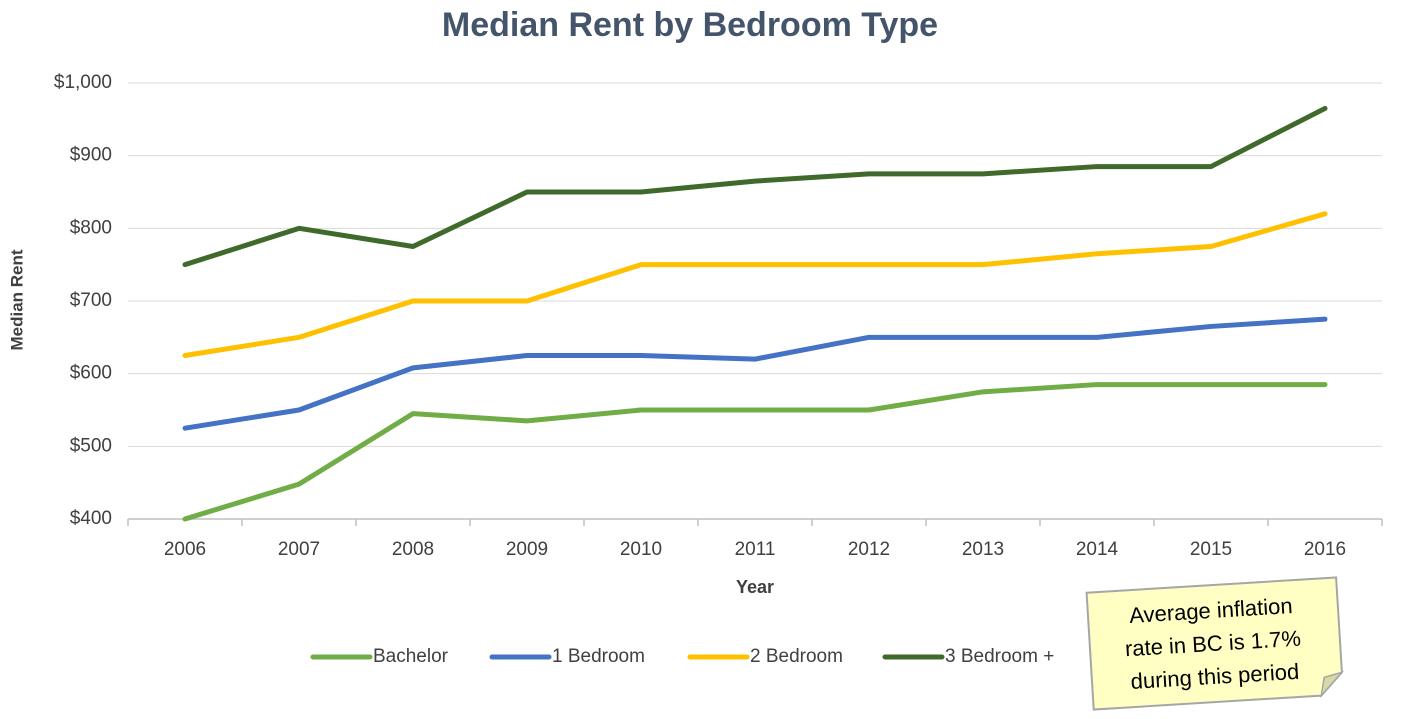 Image resolution: width=1403 pixels, height=719 pixels. What do you see at coordinates (755, 373) in the screenshot?
I see `series-line` at bounding box center [755, 373].